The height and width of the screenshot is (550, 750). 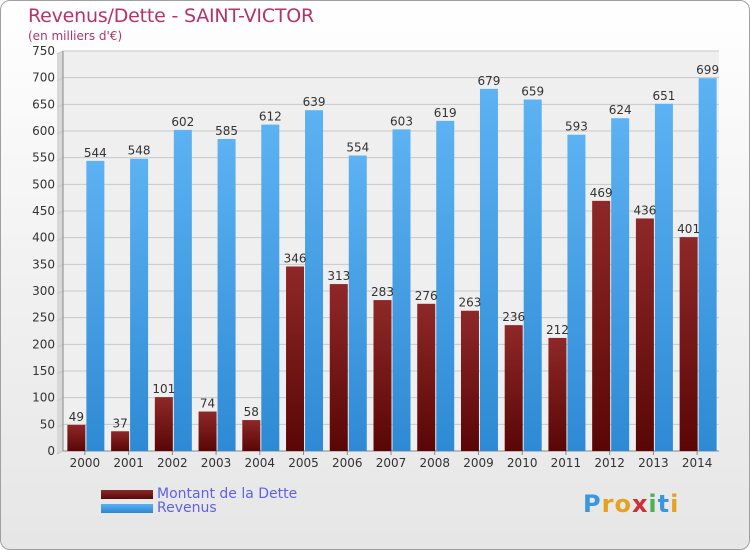 I want to click on logo-letter: x, so click(x=640, y=504).